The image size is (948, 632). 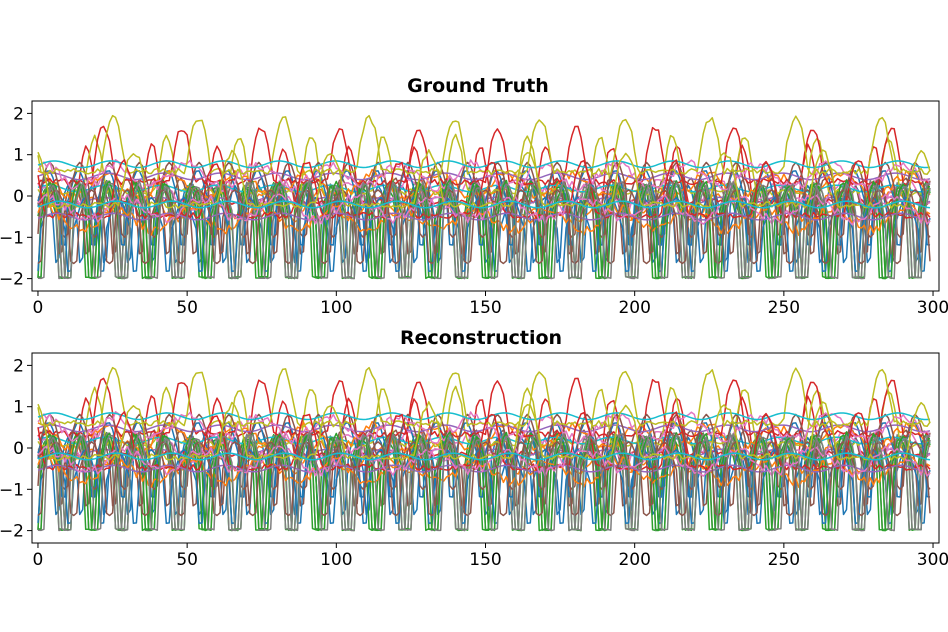 What do you see at coordinates (478, 86) in the screenshot?
I see `chart-title: Ground Truth` at bounding box center [478, 86].